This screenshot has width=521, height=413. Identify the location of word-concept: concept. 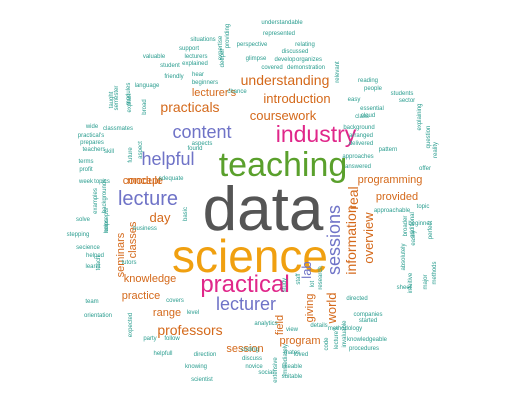
(142, 181).